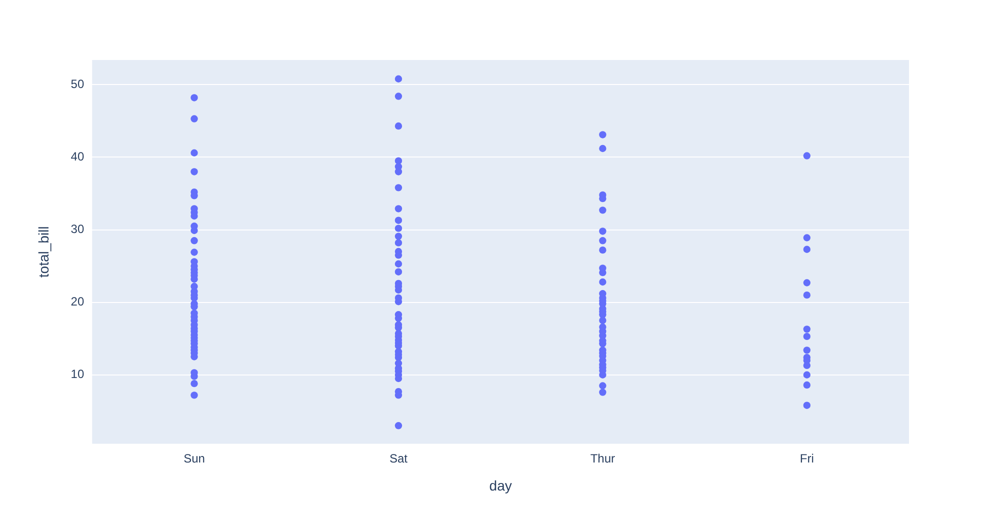 This screenshot has height=525, width=981. I want to click on y-axis-title: total_bill, so click(43, 252).